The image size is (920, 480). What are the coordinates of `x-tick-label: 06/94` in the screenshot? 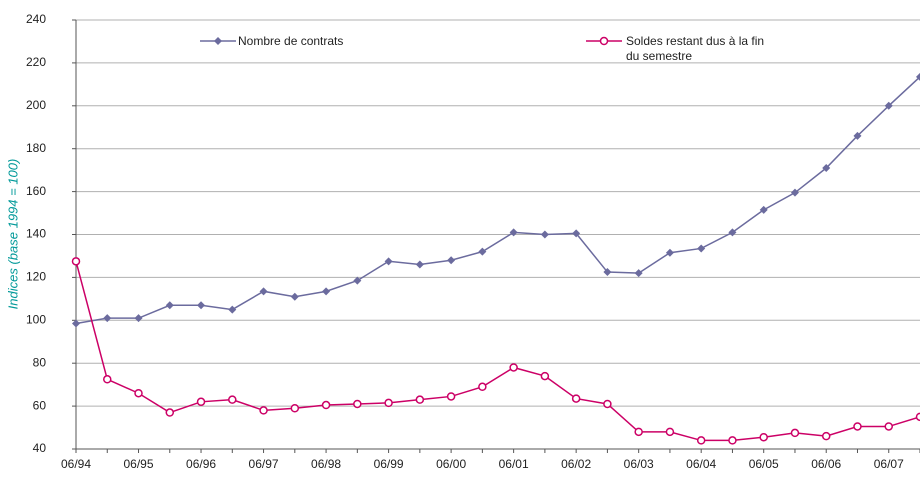 It's located at (76, 464).